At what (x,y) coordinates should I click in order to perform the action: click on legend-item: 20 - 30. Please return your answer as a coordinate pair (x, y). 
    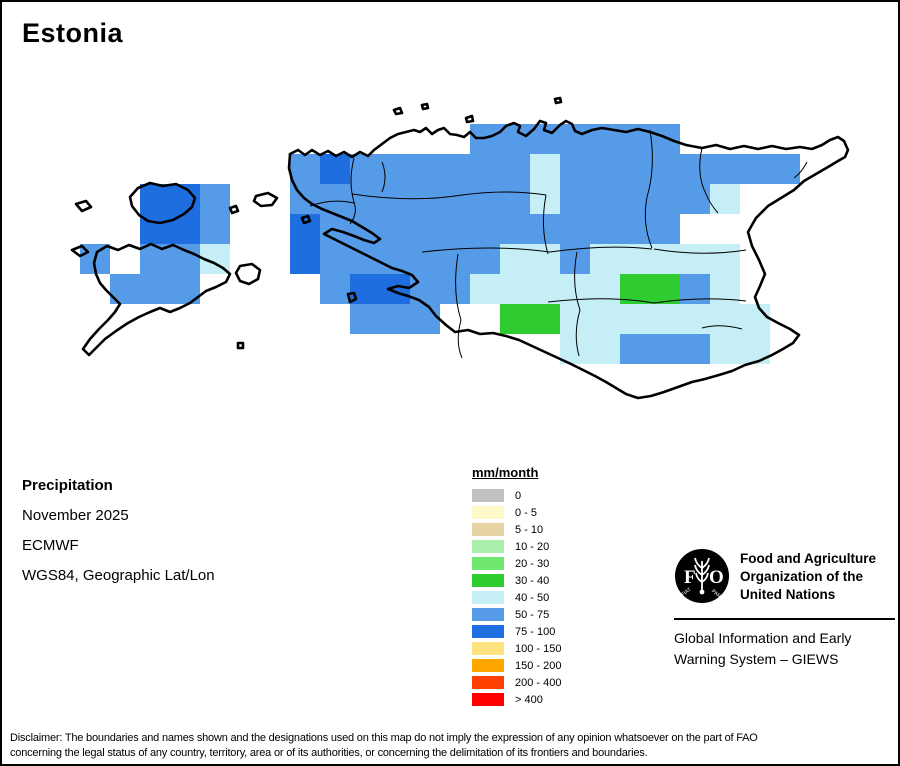
    Looking at the image, I should click on (516, 563).